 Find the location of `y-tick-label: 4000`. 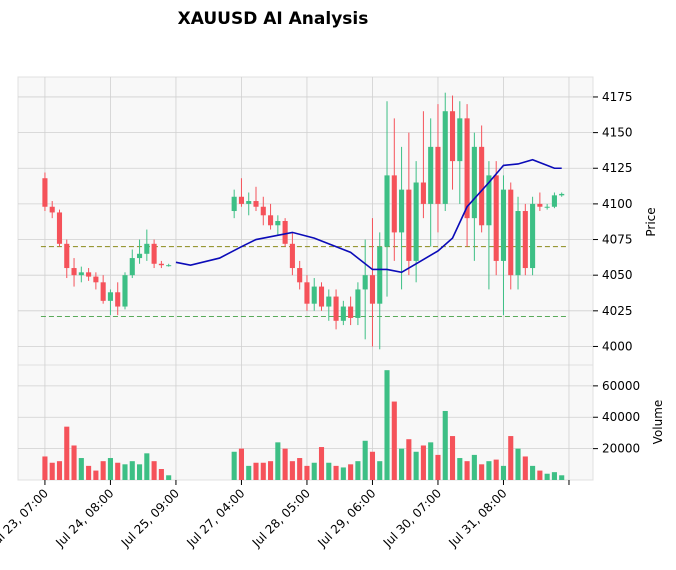

y-tick-label: 4000 is located at coordinates (617, 346).